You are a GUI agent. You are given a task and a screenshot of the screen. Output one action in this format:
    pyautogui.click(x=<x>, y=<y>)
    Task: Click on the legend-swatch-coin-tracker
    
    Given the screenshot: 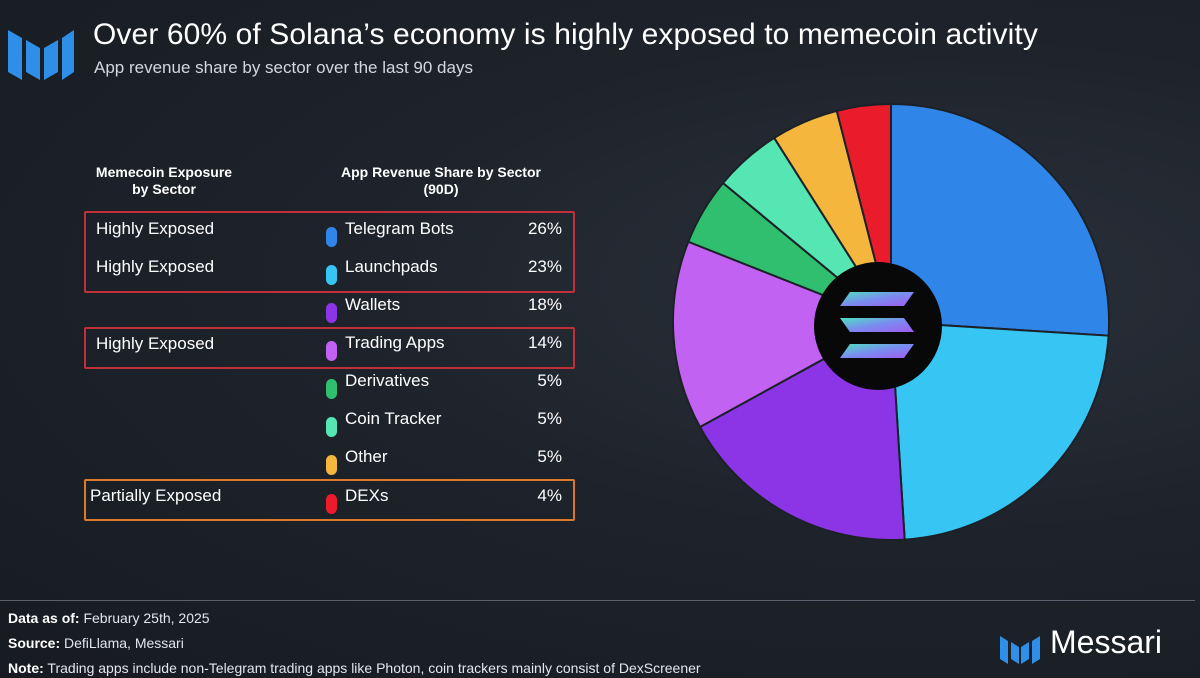 What is the action you would take?
    pyautogui.click(x=331, y=427)
    